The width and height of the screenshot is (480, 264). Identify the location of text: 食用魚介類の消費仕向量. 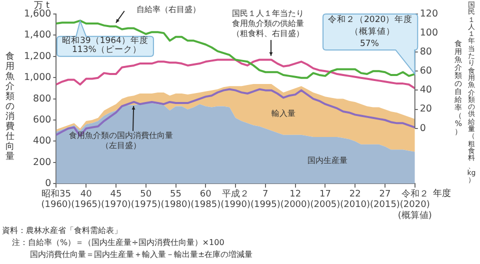
(10, 107).